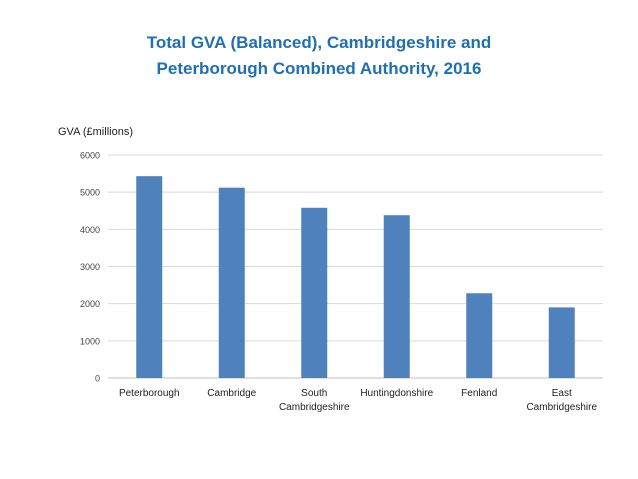 Image resolution: width=638 pixels, height=479 pixels. I want to click on x-tick-label-line: Huntingdonshire, so click(396, 393).